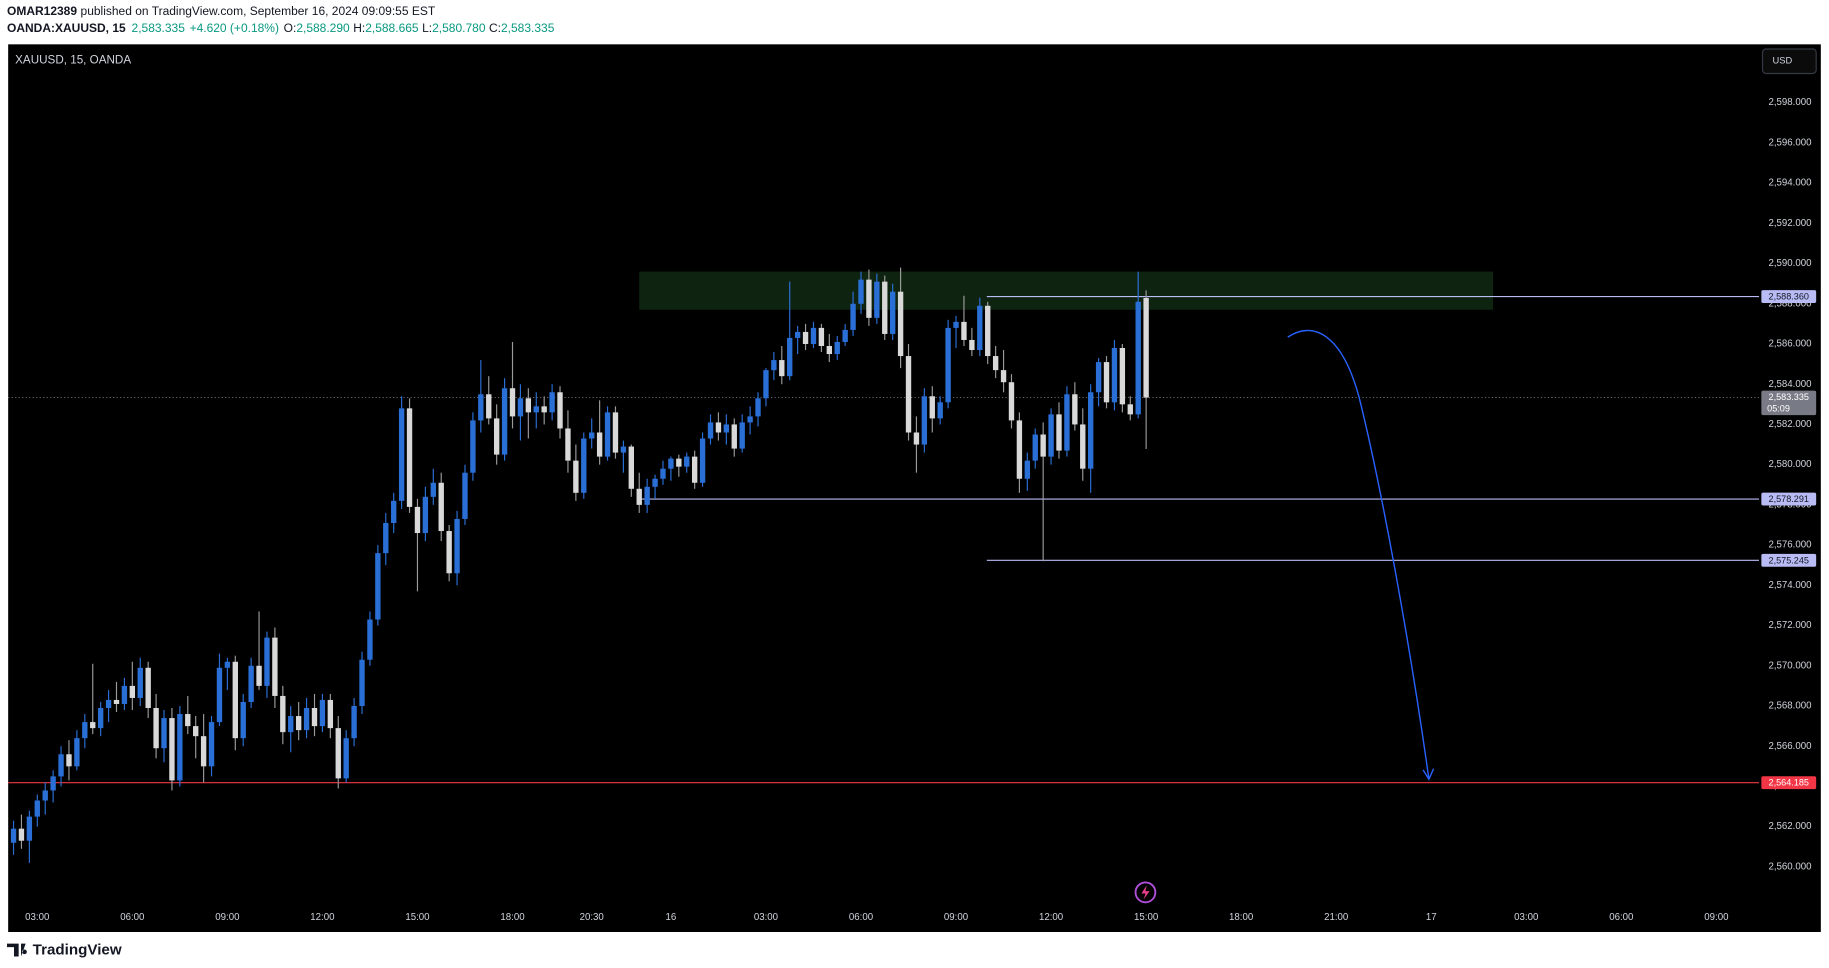  I want to click on x-tick-label: 18:00, so click(1241, 917).